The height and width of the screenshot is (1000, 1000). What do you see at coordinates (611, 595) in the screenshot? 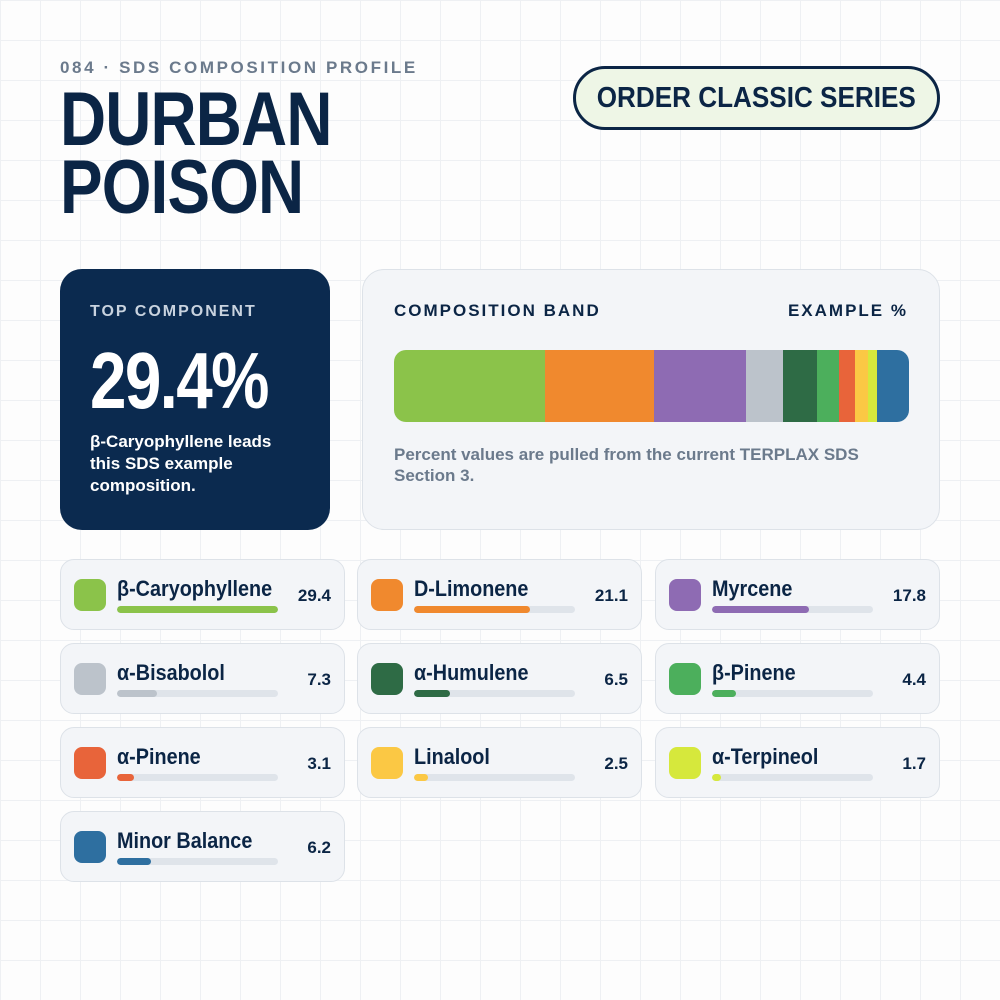
I see `value-label: 21.1` at bounding box center [611, 595].